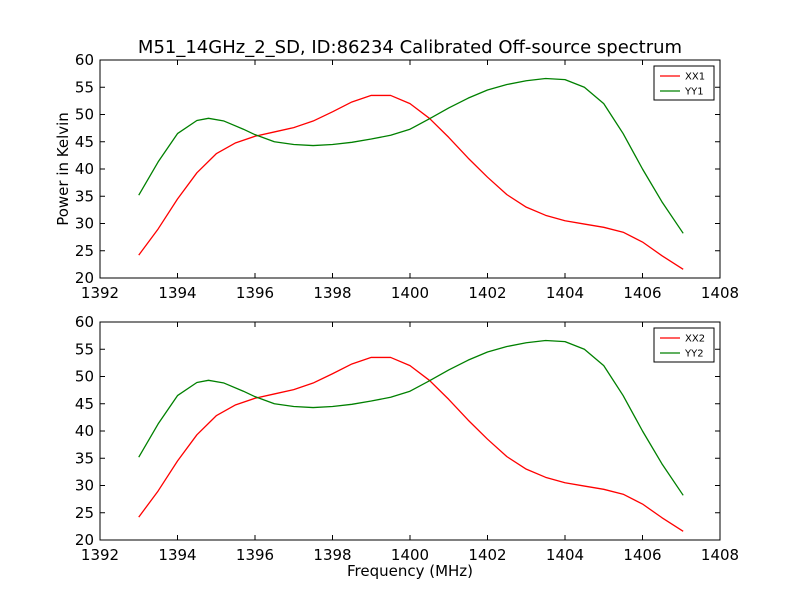 This screenshot has width=800, height=600. What do you see at coordinates (720, 293) in the screenshot?
I see `top-x-tick-label: 1408` at bounding box center [720, 293].